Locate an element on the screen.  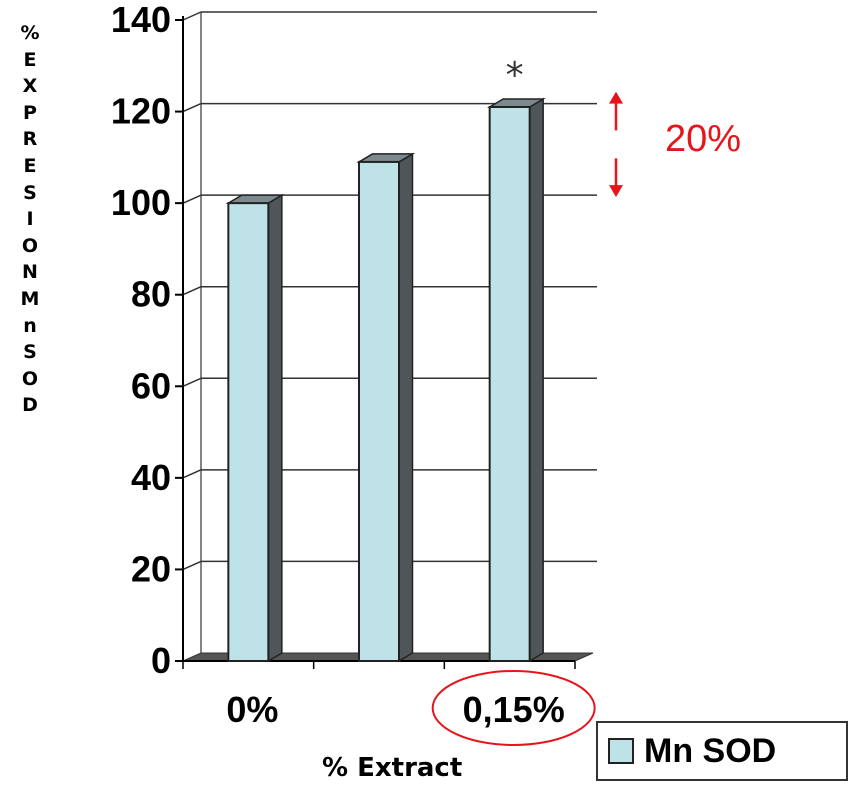
x-tick-label: 0,15% is located at coordinates (514, 709).